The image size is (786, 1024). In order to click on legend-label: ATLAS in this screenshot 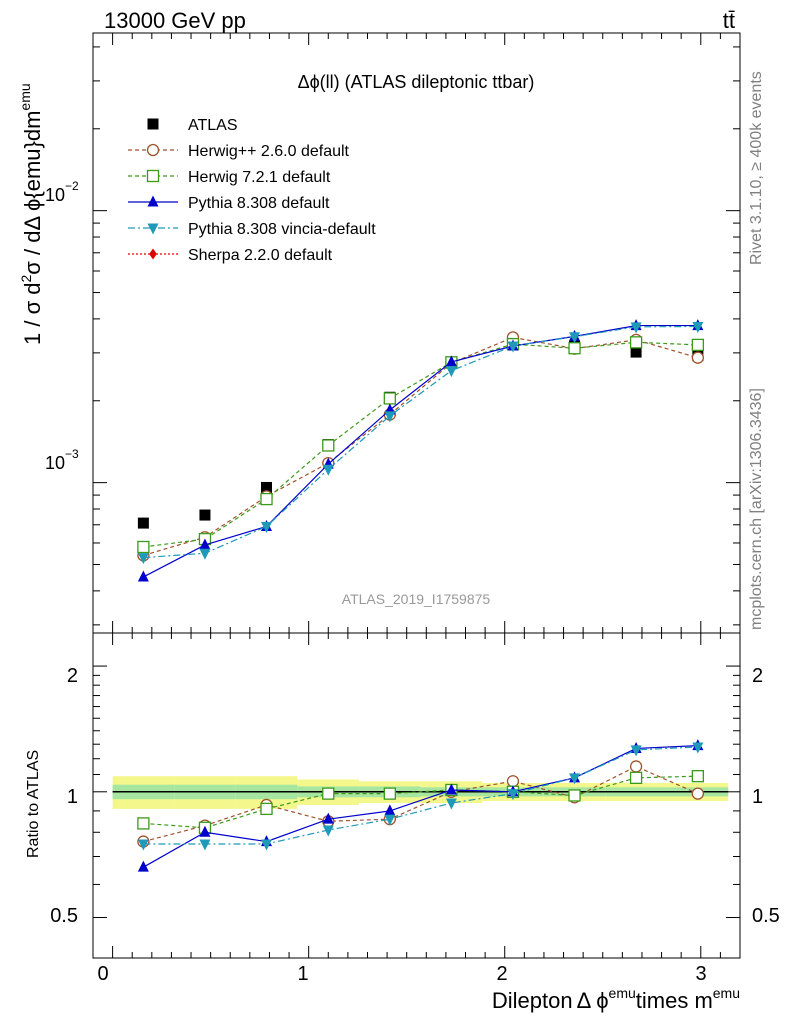, I will do `click(213, 125)`.